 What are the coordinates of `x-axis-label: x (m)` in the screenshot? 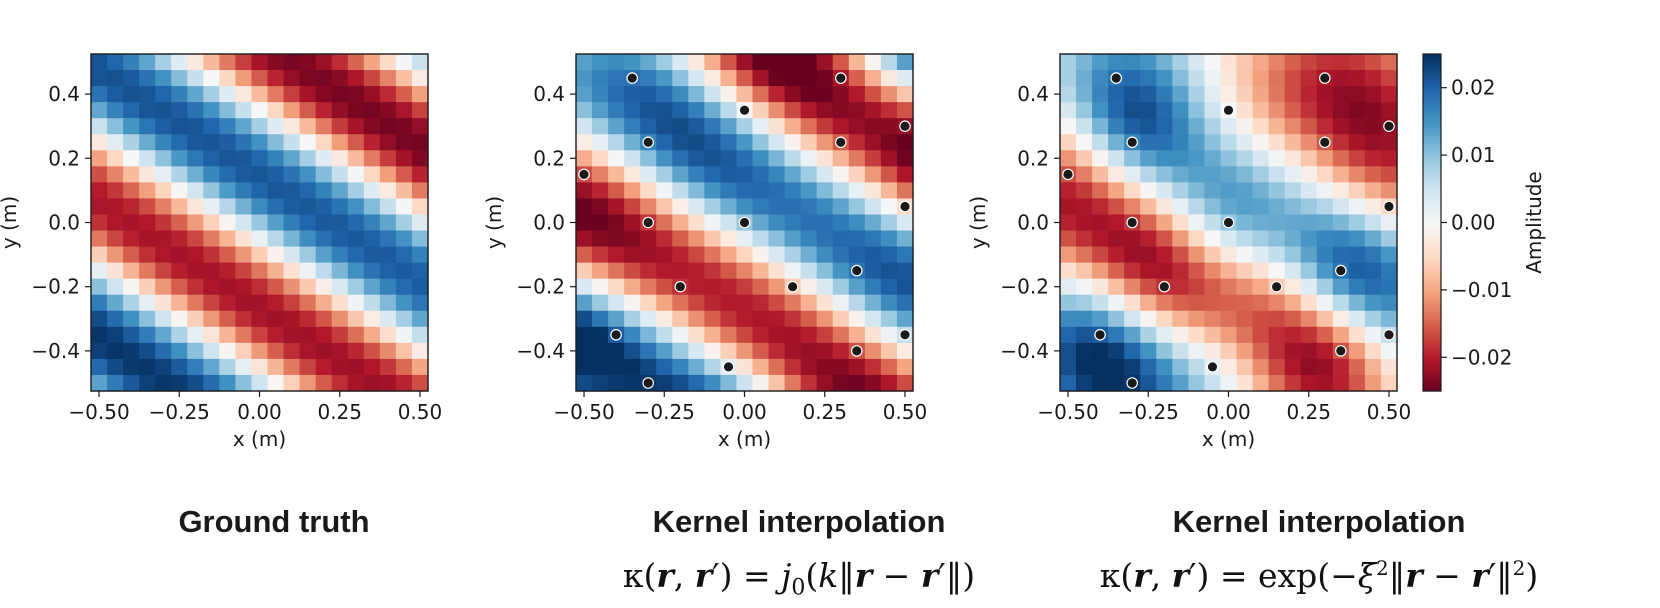 It's located at (744, 439).